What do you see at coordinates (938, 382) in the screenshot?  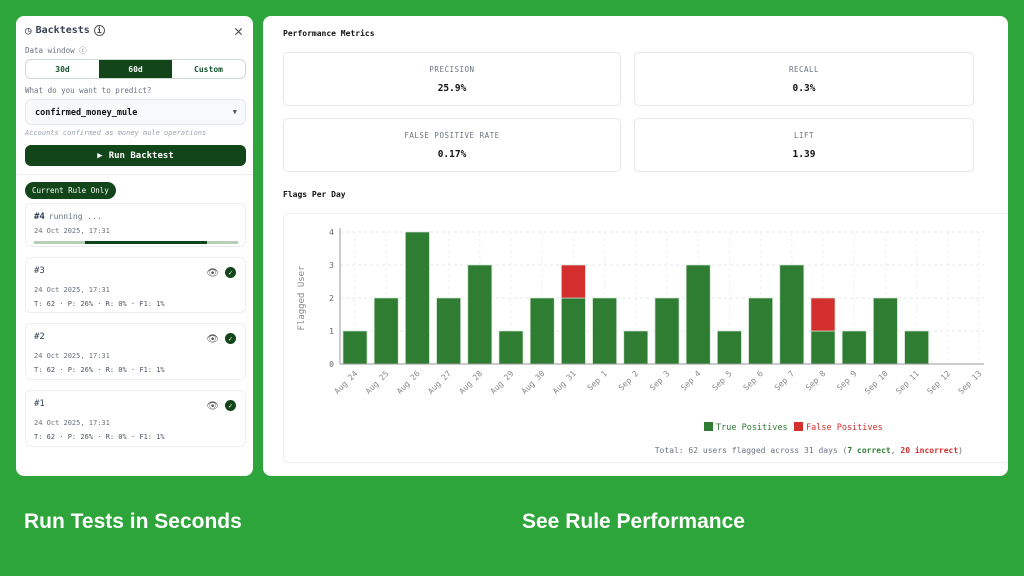 I see `x-tick-label: Sep 12` at bounding box center [938, 382].